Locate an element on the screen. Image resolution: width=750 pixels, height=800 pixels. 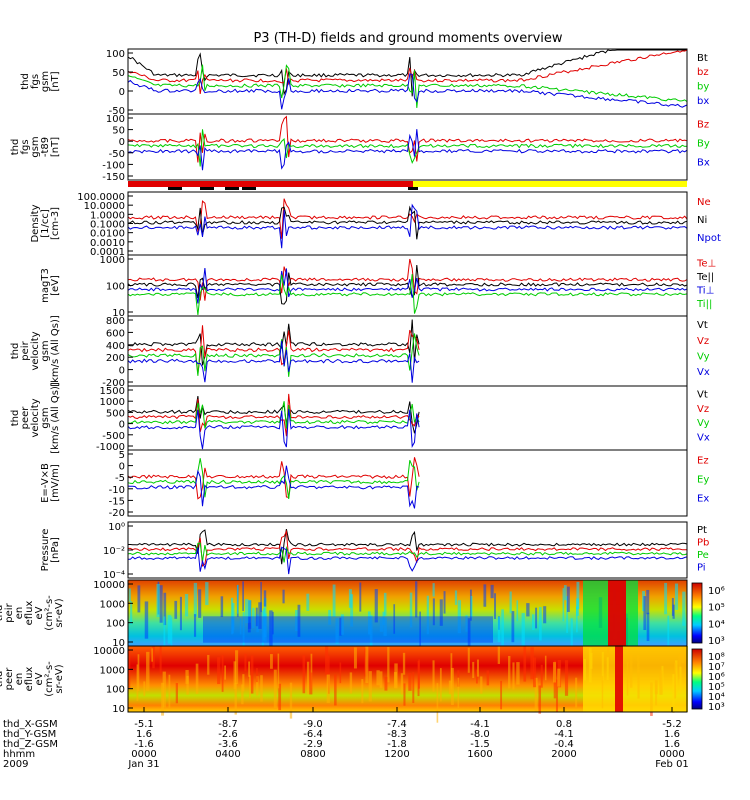
x-tick-label: -3.6 is located at coordinates (228, 744).